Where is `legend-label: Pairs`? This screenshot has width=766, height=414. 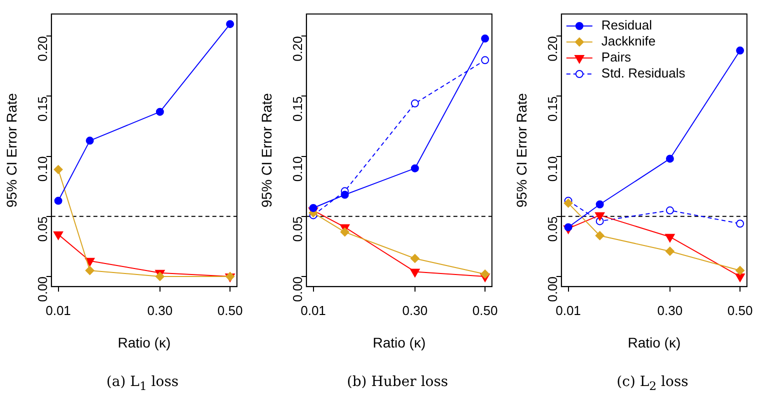
legend-label: Pairs is located at coordinates (616, 57).